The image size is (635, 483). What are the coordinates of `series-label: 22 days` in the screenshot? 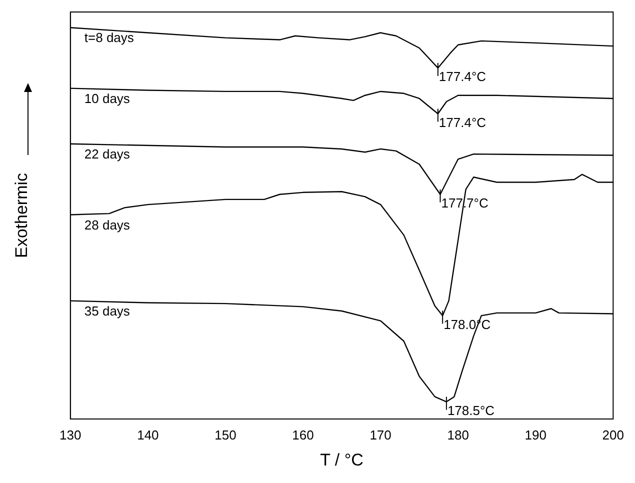 It's located at (107, 154).